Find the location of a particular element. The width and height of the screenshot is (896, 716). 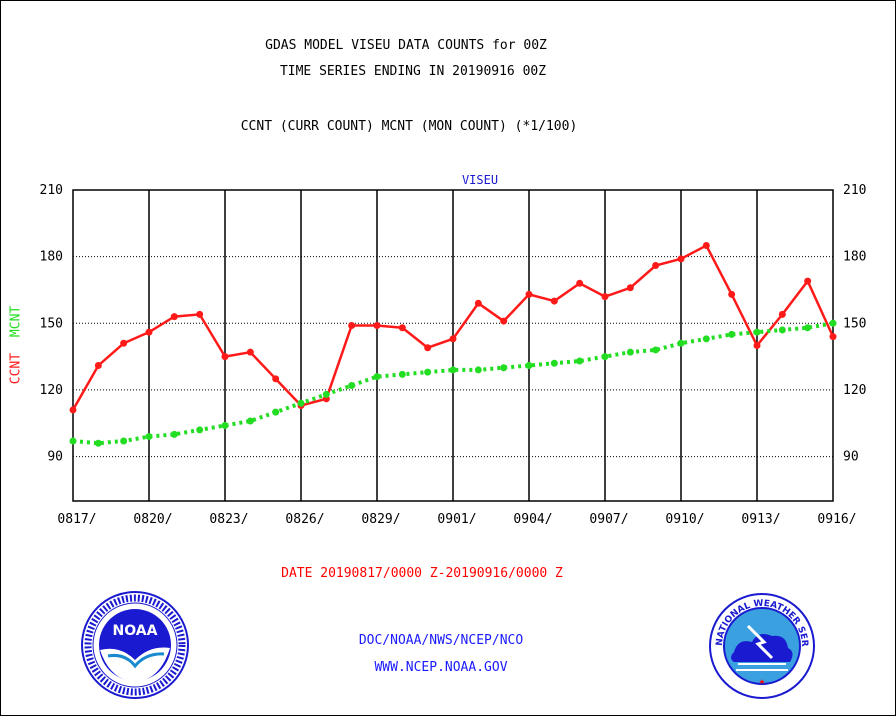

y-tick-label-right: 210 is located at coordinates (854, 190).